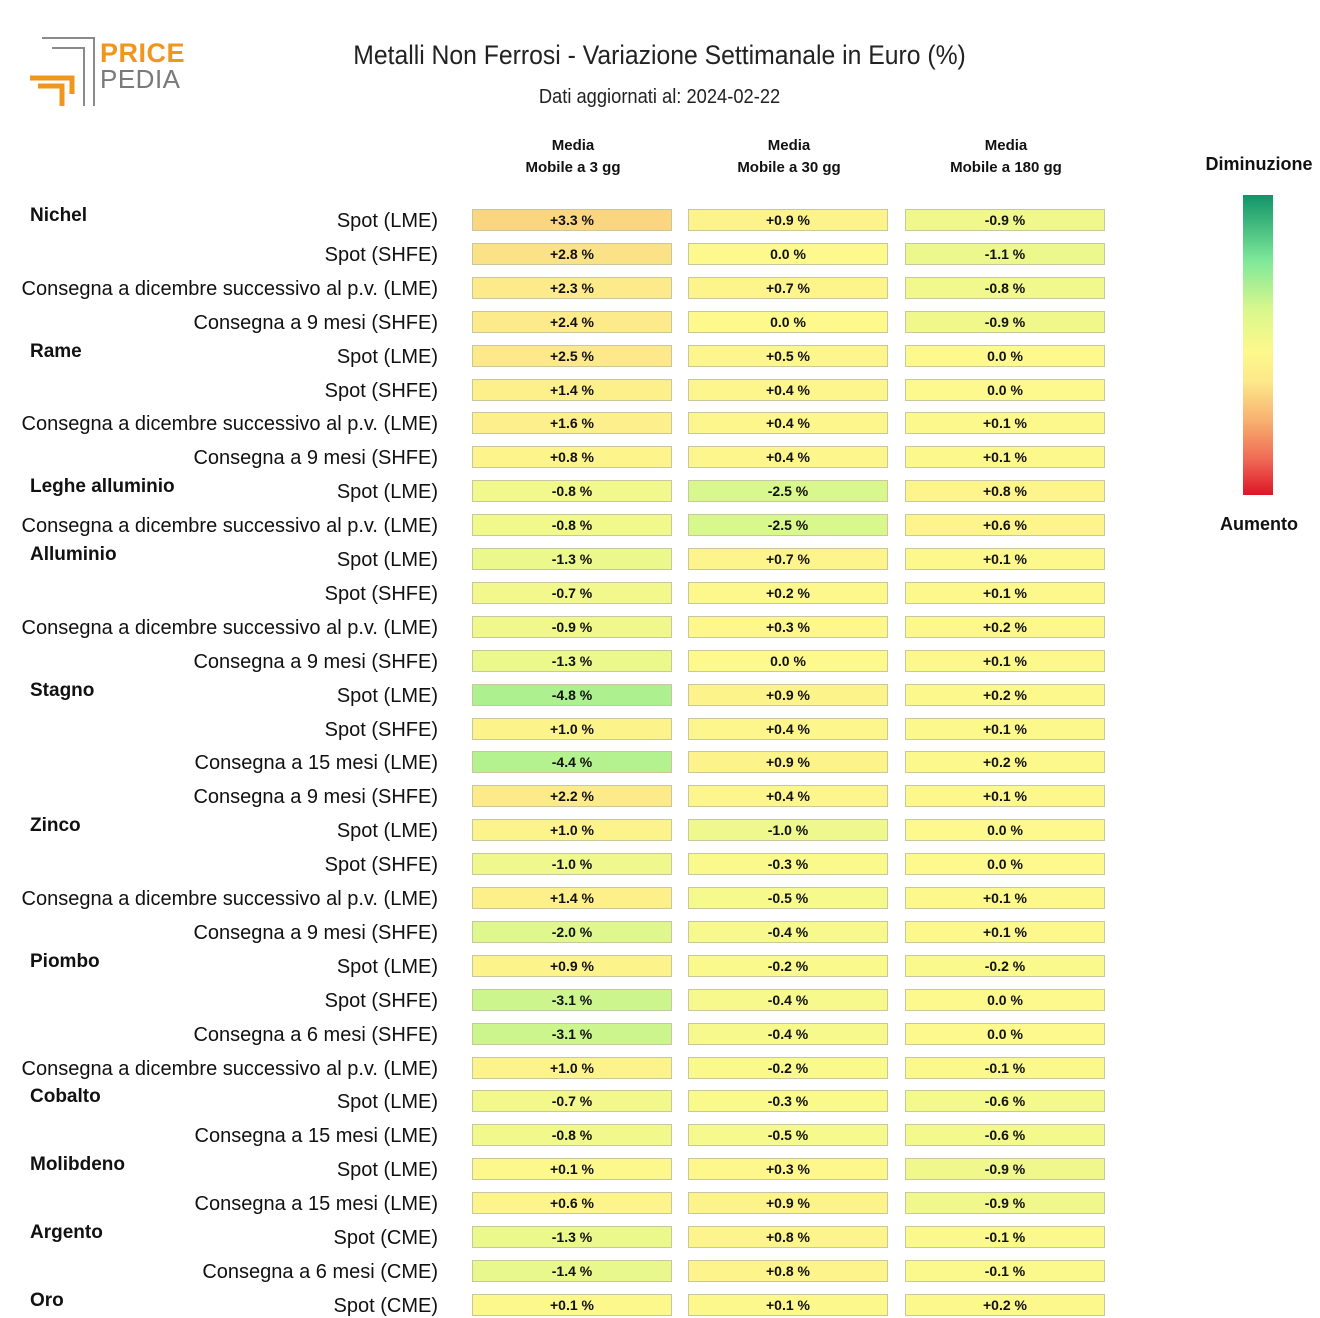  Describe the element at coordinates (572, 694) in the screenshot. I see `heatmap-cell: -4.8 %` at that location.